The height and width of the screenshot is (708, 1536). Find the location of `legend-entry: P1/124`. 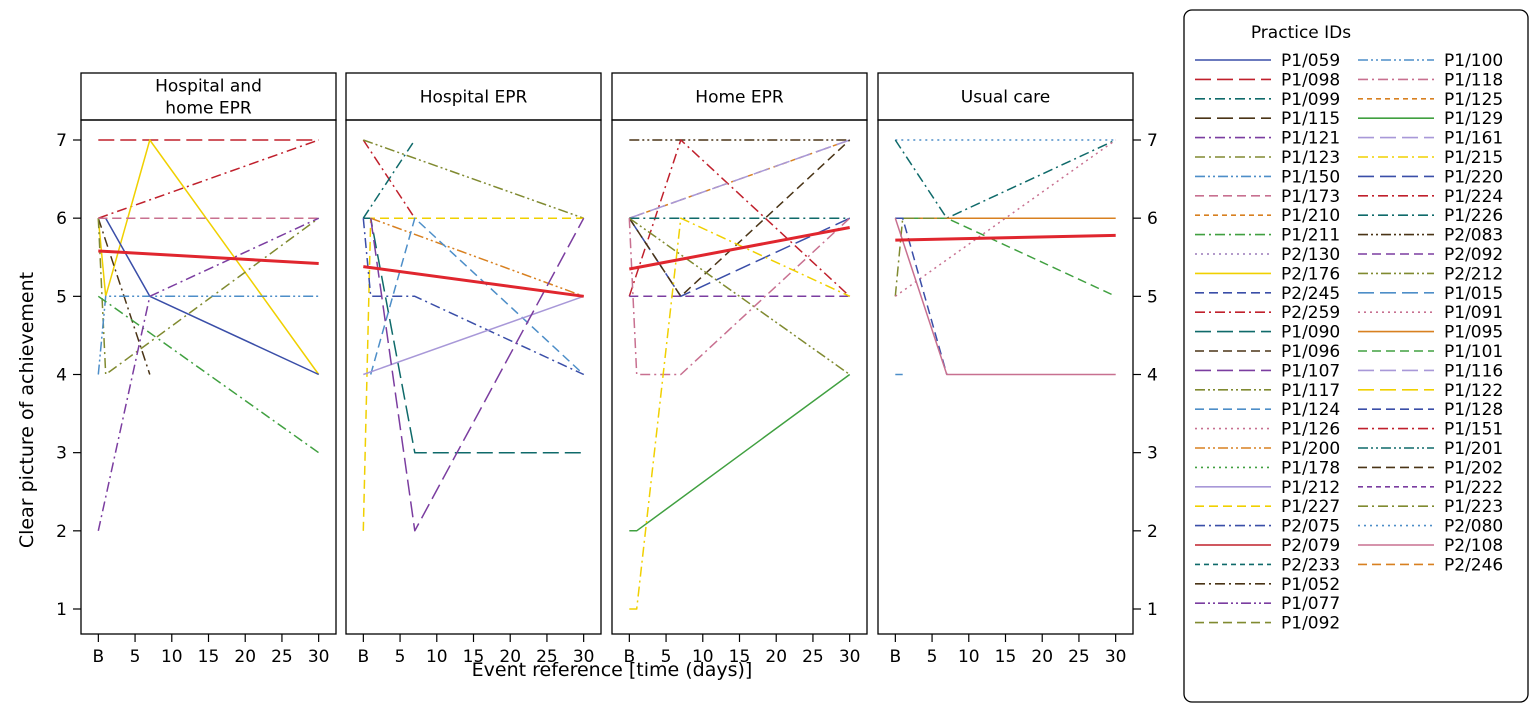

legend-entry: P1/124 is located at coordinates (1267, 410).